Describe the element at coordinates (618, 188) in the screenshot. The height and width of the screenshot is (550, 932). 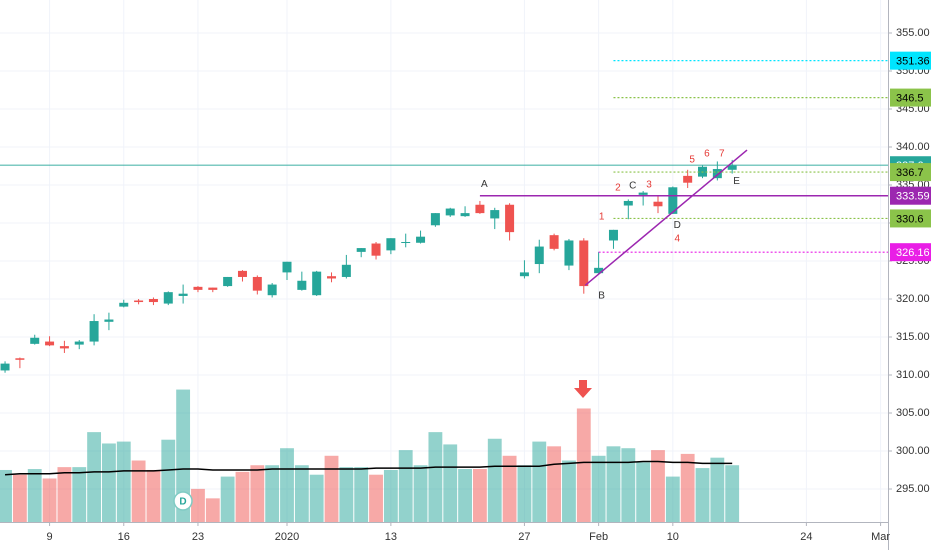
I see `annotation: 2` at that location.